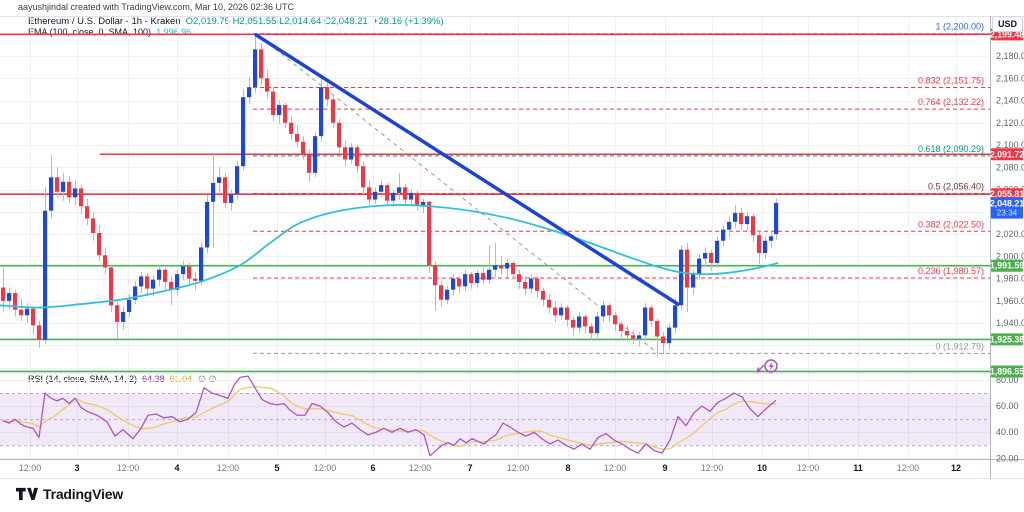 This screenshot has height=512, width=1024. I want to click on svg-text: 1,896.55, so click(1007, 371).